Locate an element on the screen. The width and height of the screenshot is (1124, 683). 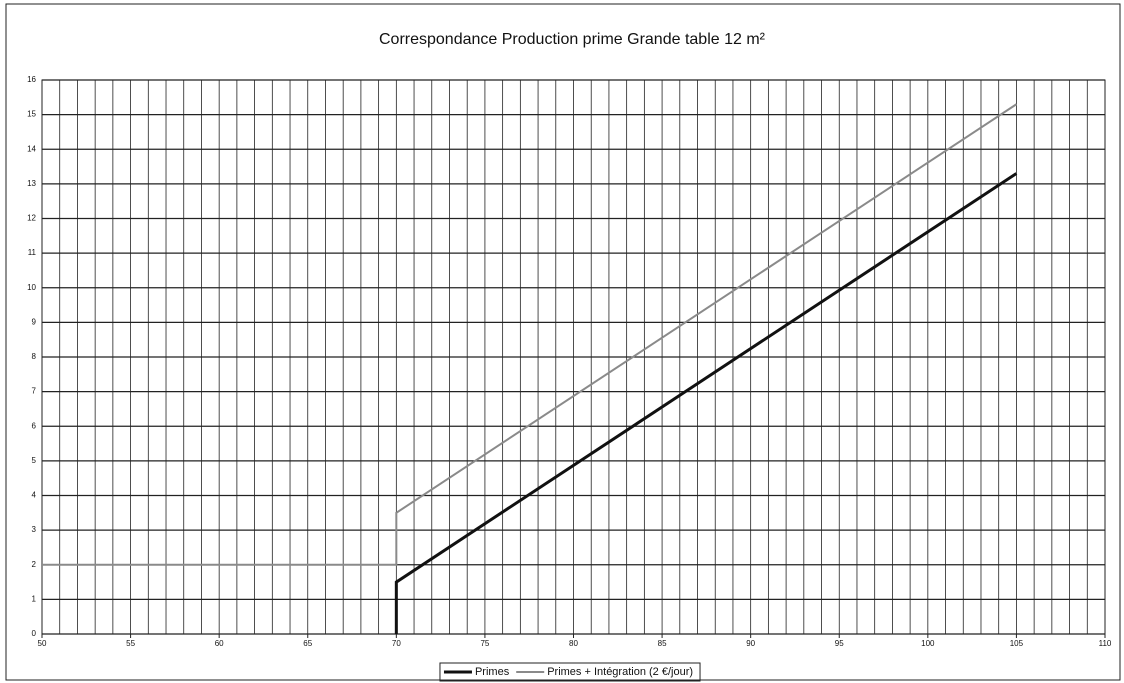
y-tick-label: 7 is located at coordinates (34, 391).